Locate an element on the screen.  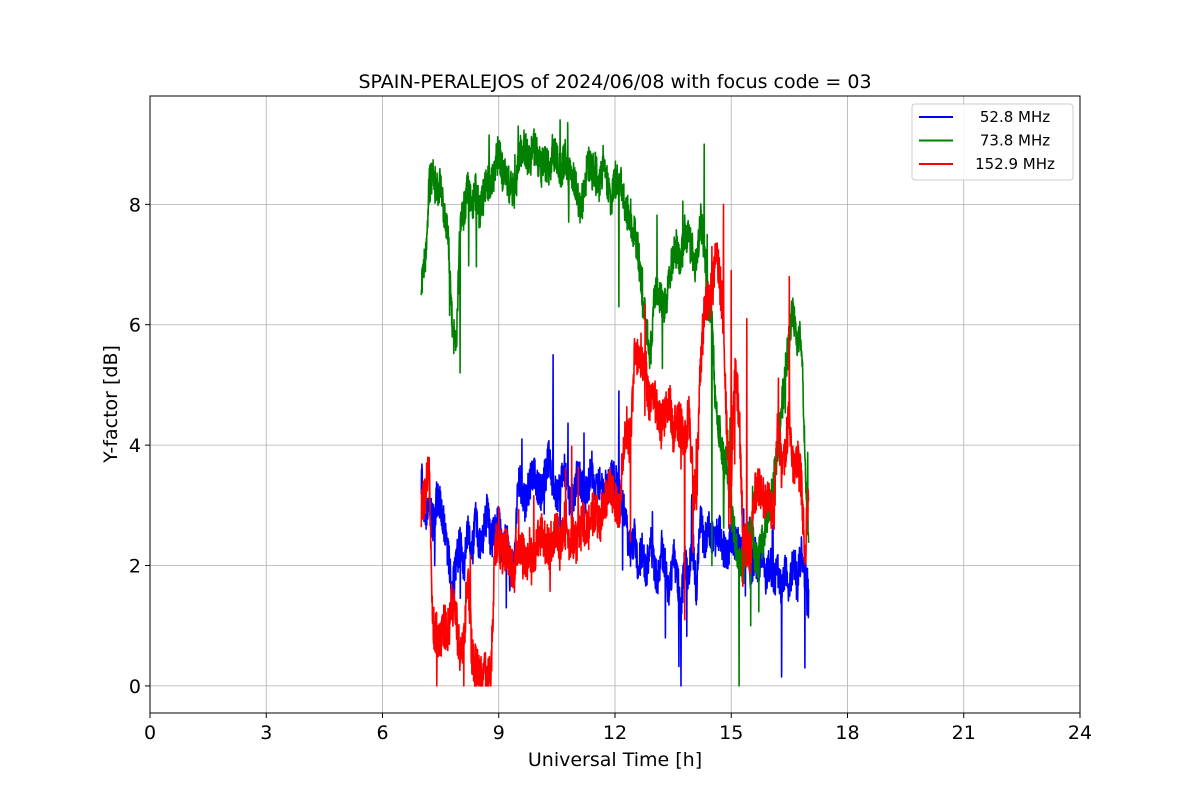
legend-label: 52.8 MHz is located at coordinates (1015, 117).